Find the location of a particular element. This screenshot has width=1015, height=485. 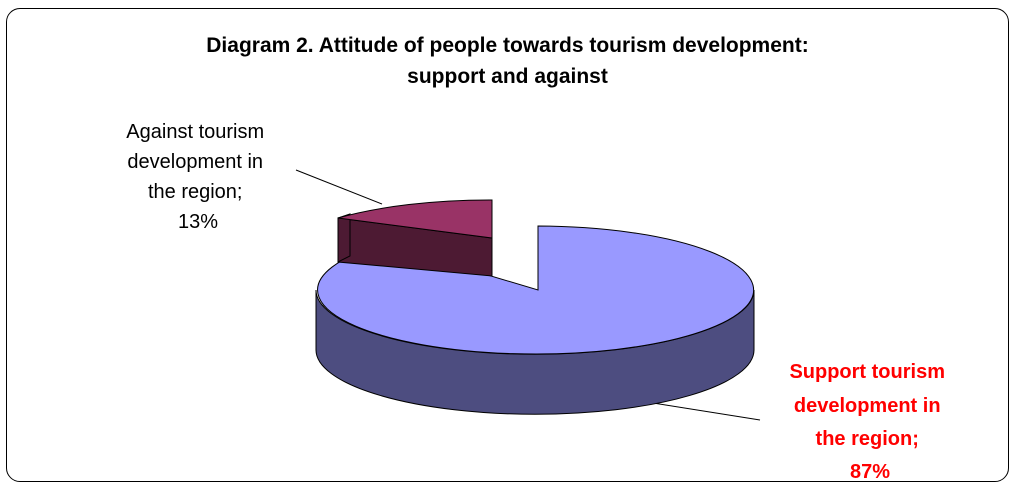

data-label-support-line-1: Support tourism is located at coordinates (867, 372).